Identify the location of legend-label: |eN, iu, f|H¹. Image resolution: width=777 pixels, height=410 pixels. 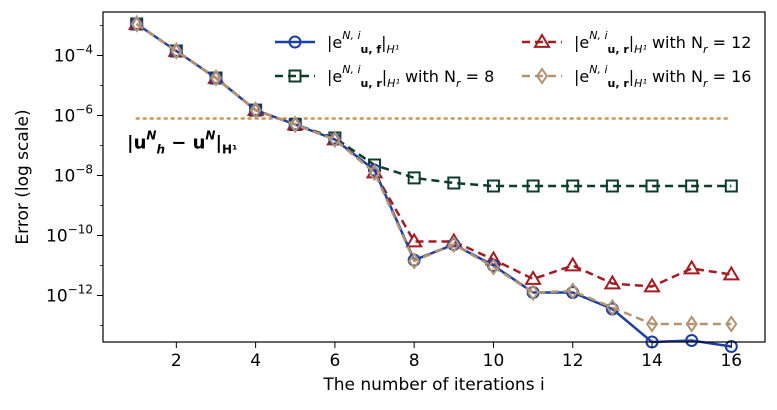
(363, 42).